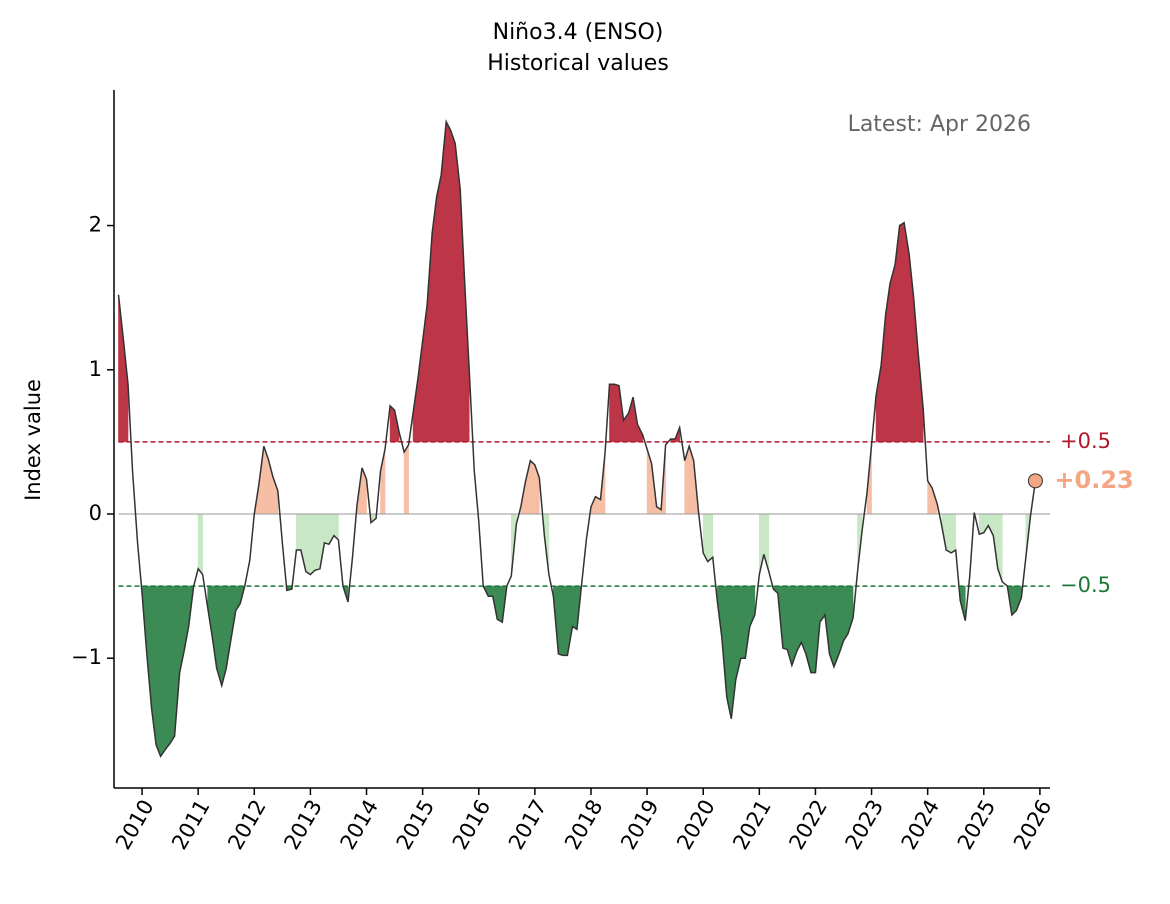 This screenshot has width=1170, height=904. Describe the element at coordinates (472, 825) in the screenshot. I see `x-tick-label: 2016` at that location.